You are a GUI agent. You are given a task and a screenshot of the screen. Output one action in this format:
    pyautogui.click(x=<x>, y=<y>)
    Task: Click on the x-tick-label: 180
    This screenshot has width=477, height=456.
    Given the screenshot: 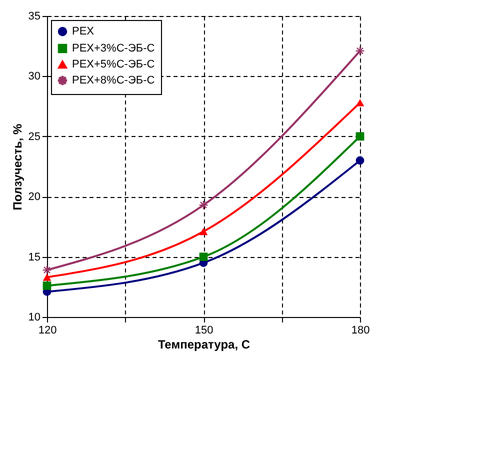 What is the action you would take?
    pyautogui.click(x=360, y=330)
    